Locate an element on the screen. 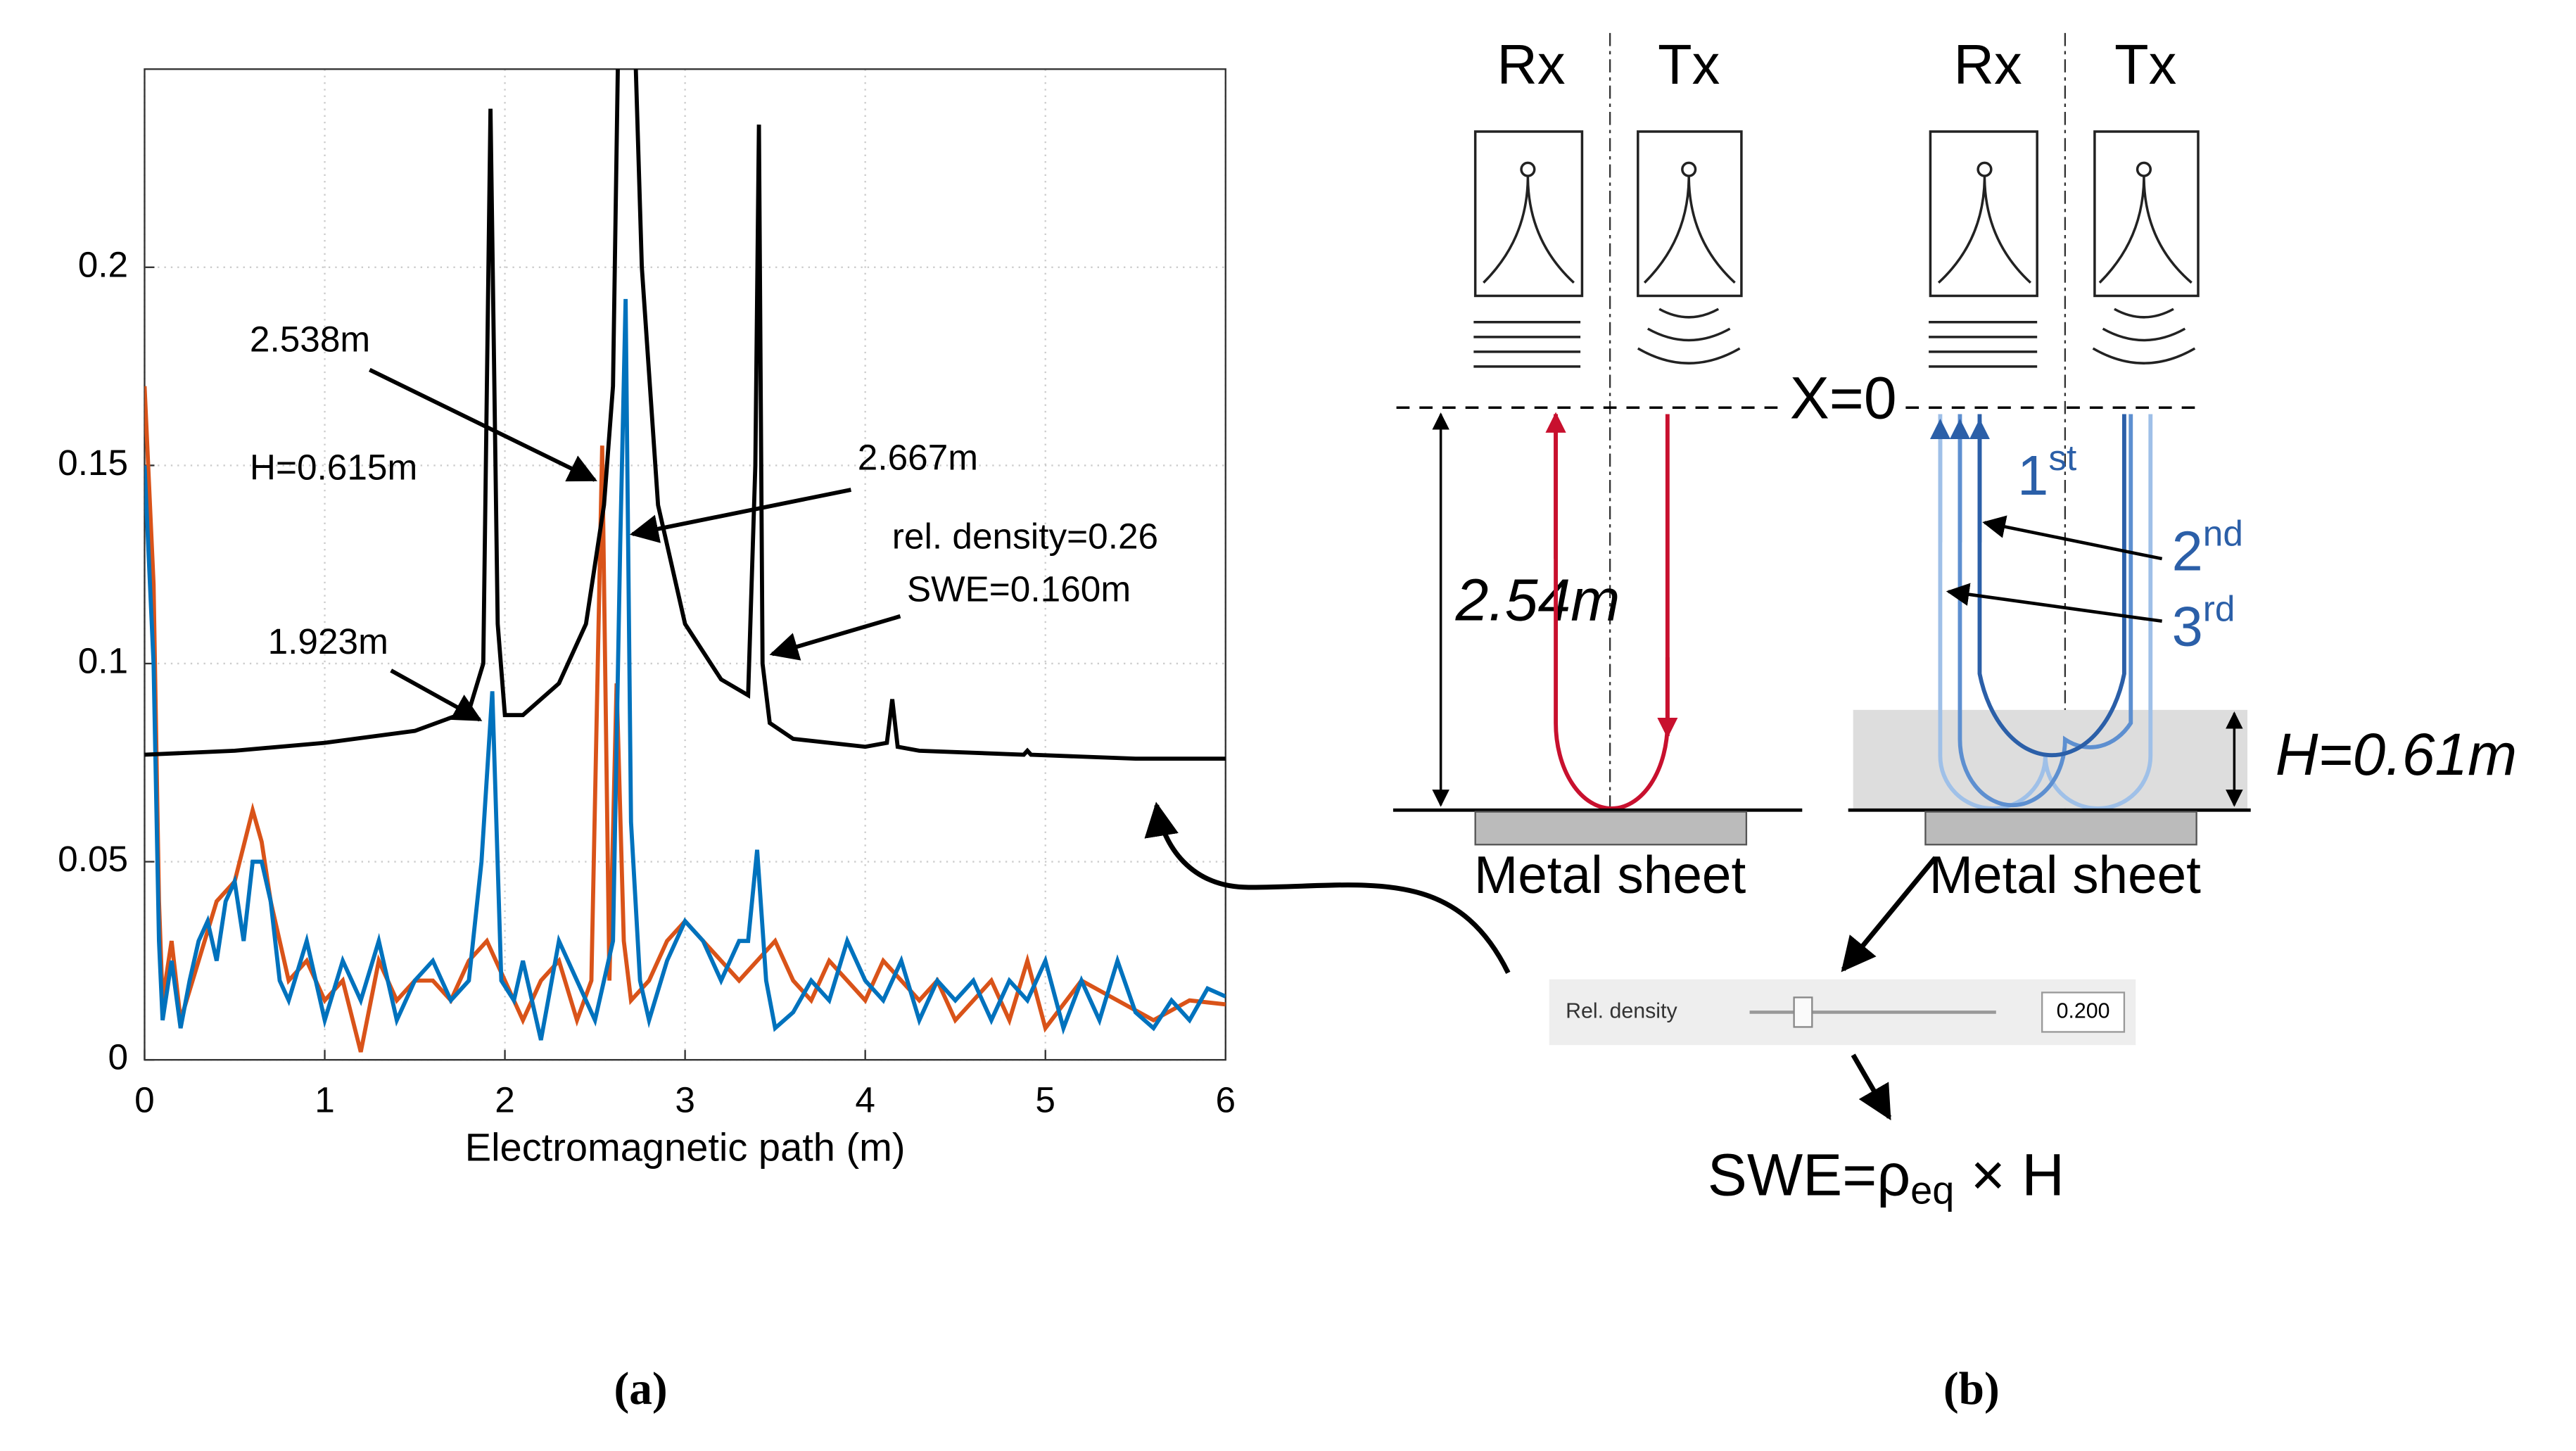 This screenshot has width=2576, height=1451. order-number: 2 is located at coordinates (2187, 550).